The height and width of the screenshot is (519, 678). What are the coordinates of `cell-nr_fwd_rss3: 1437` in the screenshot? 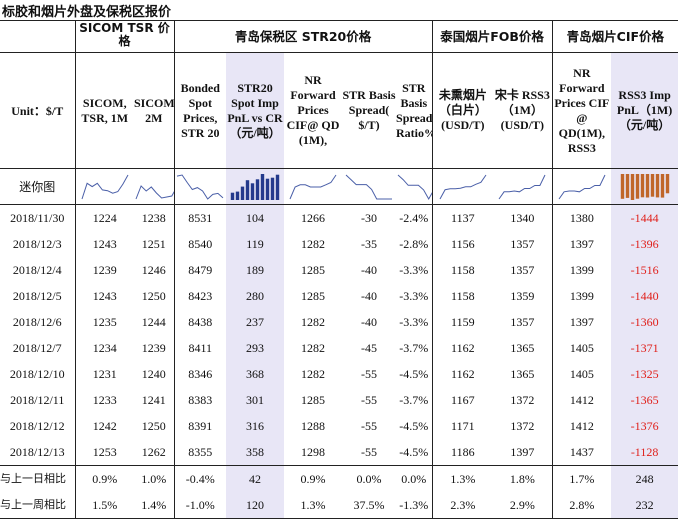 It's located at (582, 452).